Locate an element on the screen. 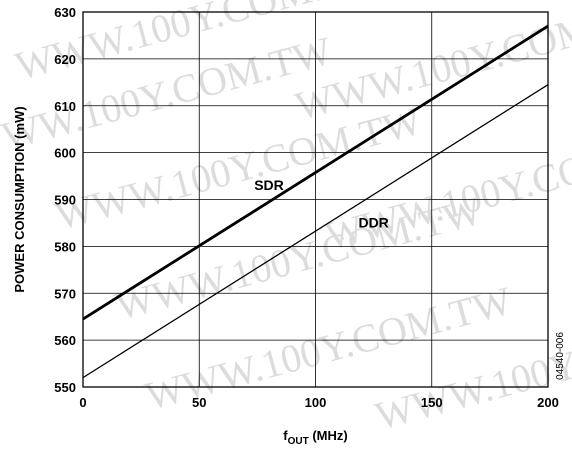  x-tick-label: 200 is located at coordinates (548, 402).